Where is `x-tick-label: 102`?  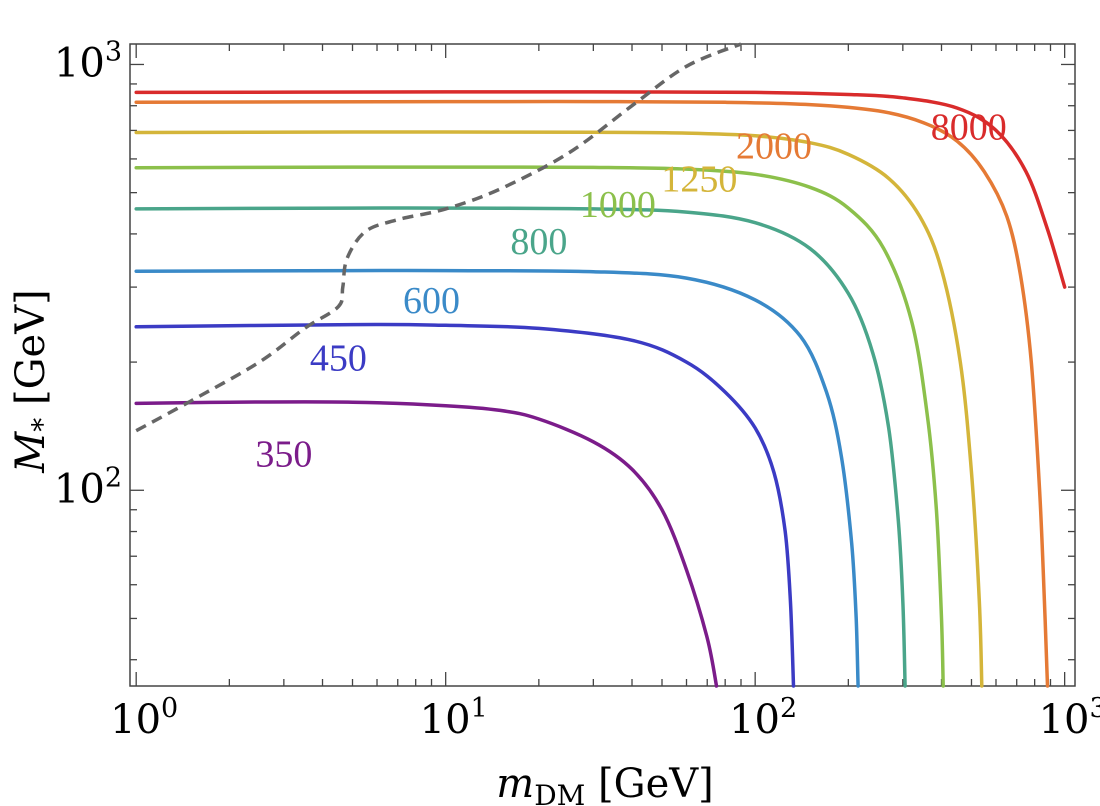 x-tick-label: 102 is located at coordinates (763, 718).